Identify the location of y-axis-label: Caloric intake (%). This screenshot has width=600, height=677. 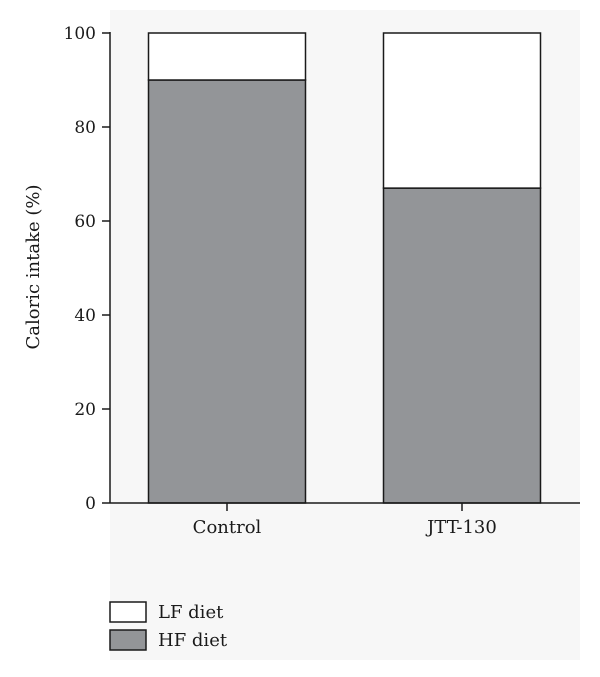
(33, 266).